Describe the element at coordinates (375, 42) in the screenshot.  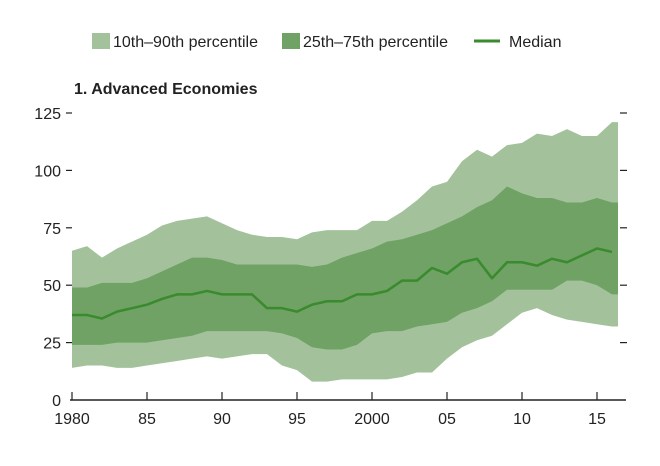
I see `legend-label-25-75: 25th–75th percentile` at that location.